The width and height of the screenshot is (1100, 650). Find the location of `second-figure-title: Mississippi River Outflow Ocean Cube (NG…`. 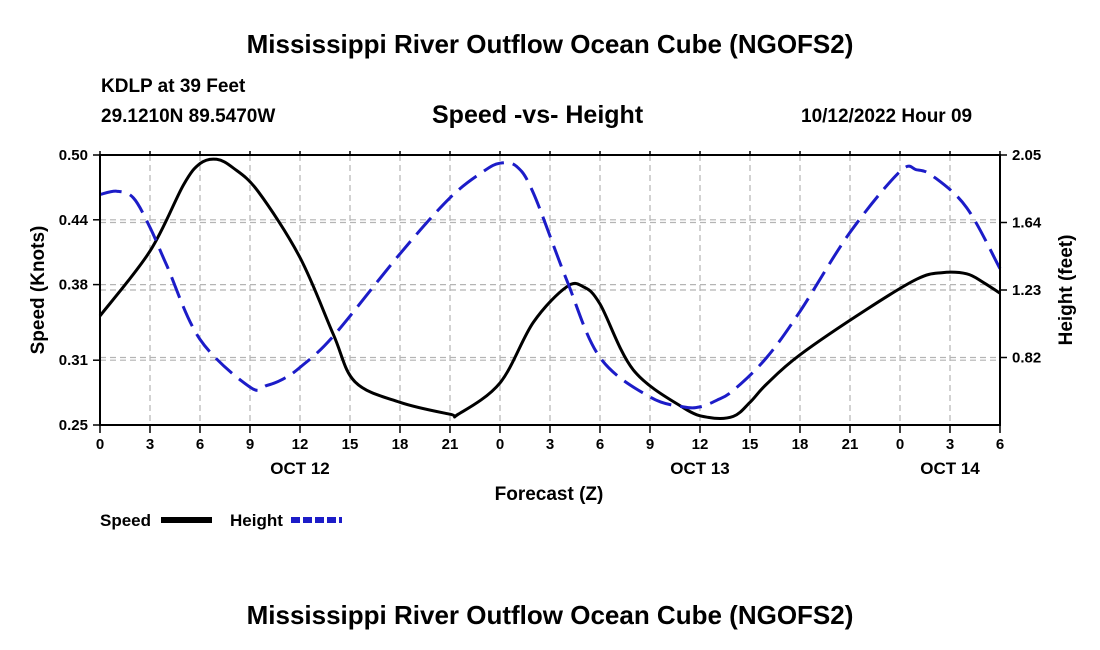

second-figure-title: Mississippi River Outflow Ocean Cube (NG… is located at coordinates (550, 615).